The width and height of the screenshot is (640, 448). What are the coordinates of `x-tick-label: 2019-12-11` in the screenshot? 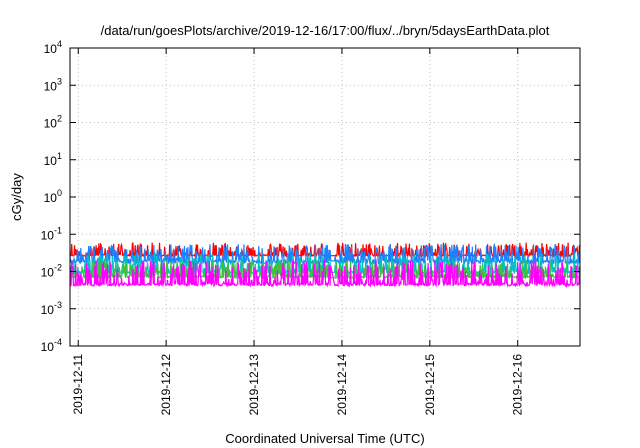 It's located at (78, 384).